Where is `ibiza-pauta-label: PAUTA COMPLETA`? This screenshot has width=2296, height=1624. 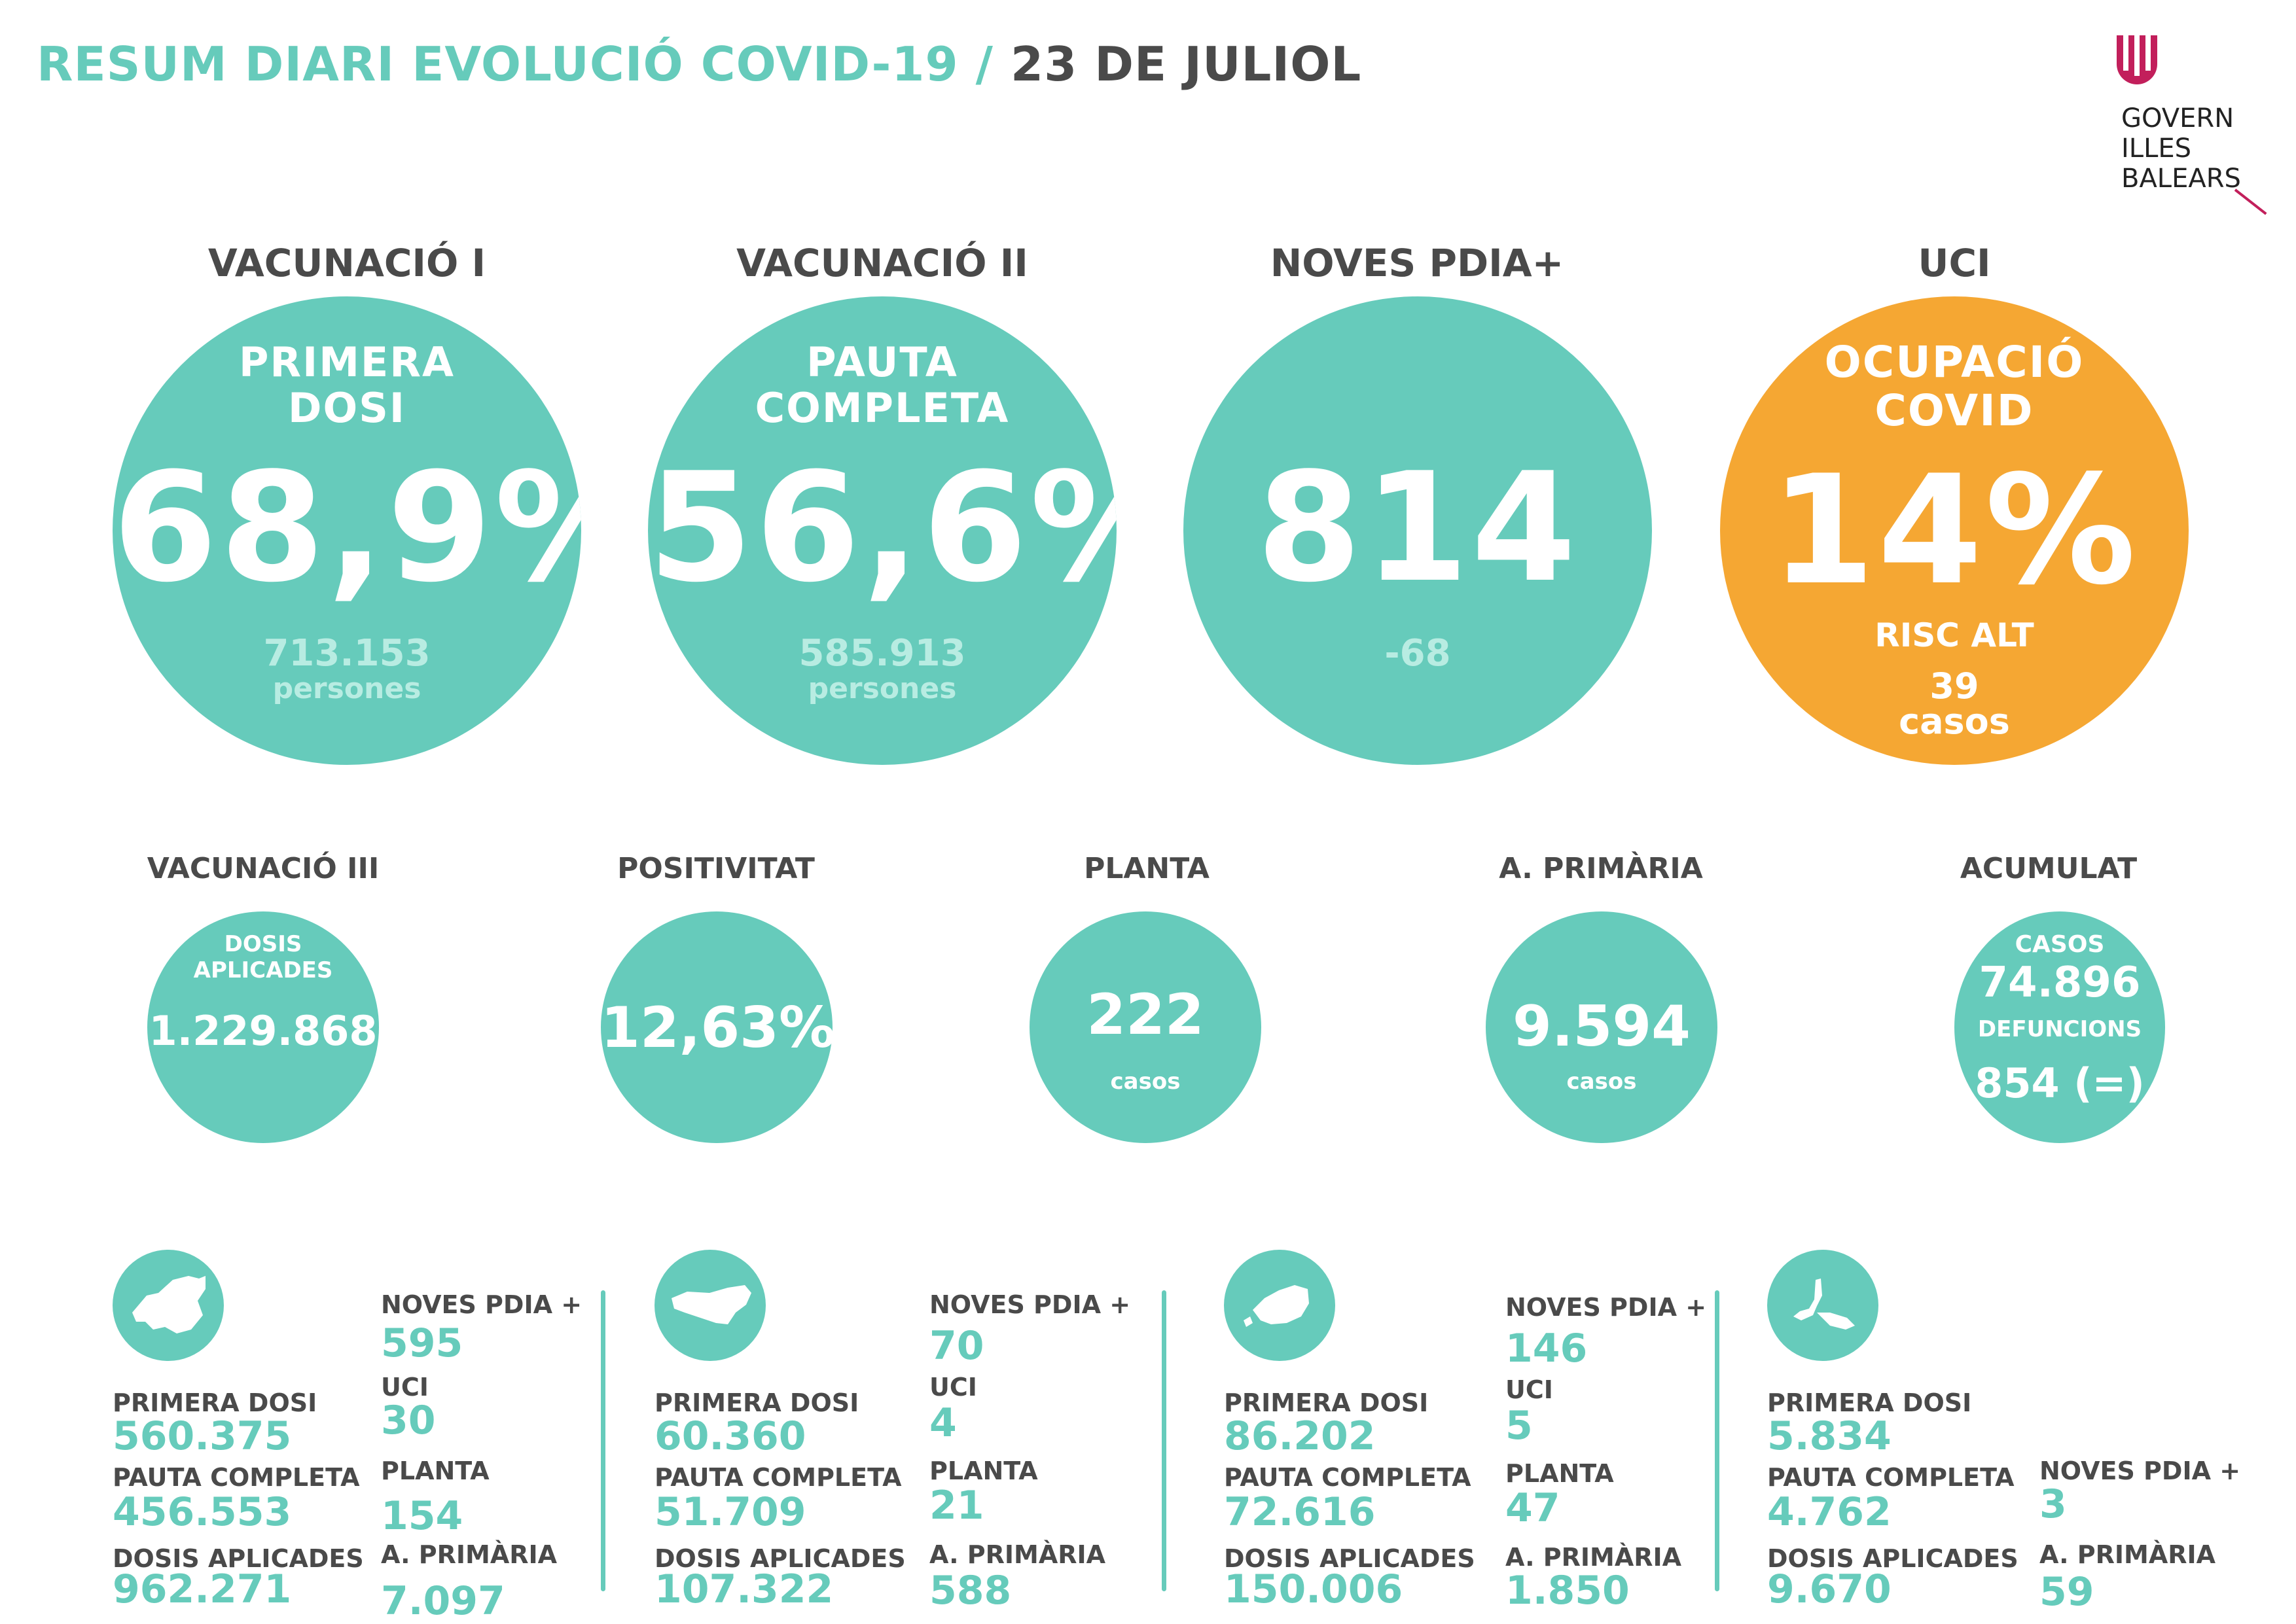
ibiza-pauta-label: PAUTA COMPLETA is located at coordinates (1347, 1477).